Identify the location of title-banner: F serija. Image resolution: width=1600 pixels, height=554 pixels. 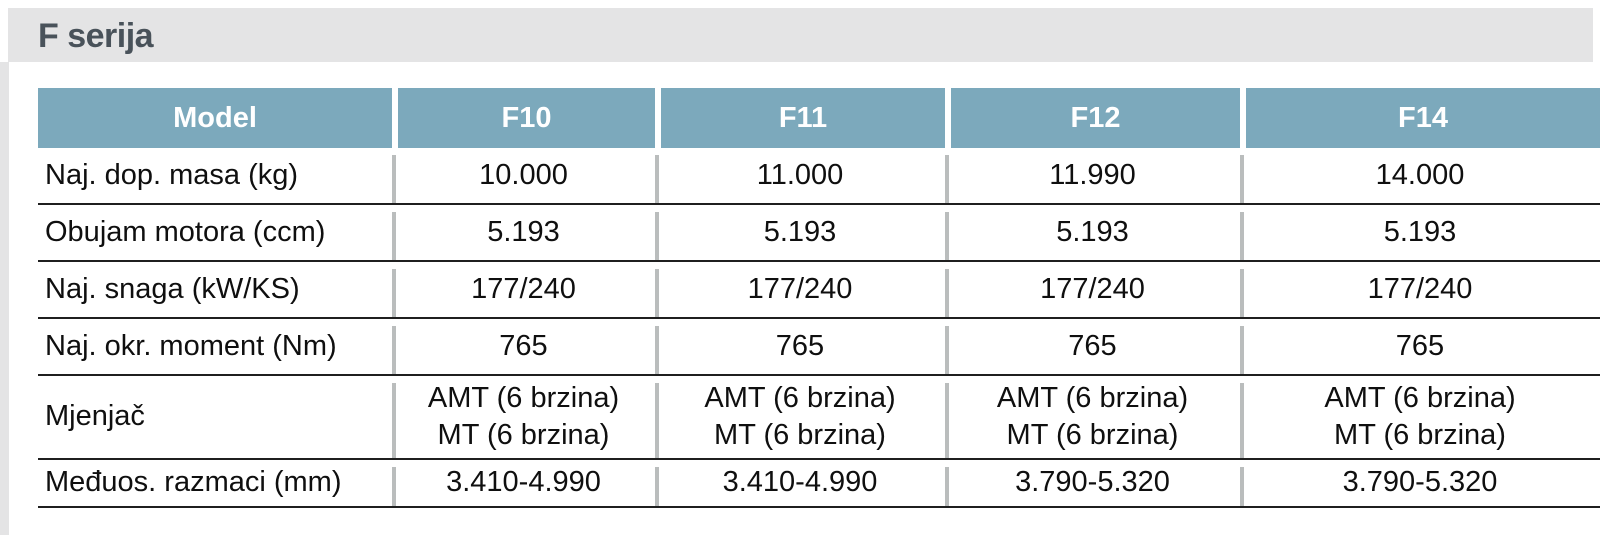
(800, 35).